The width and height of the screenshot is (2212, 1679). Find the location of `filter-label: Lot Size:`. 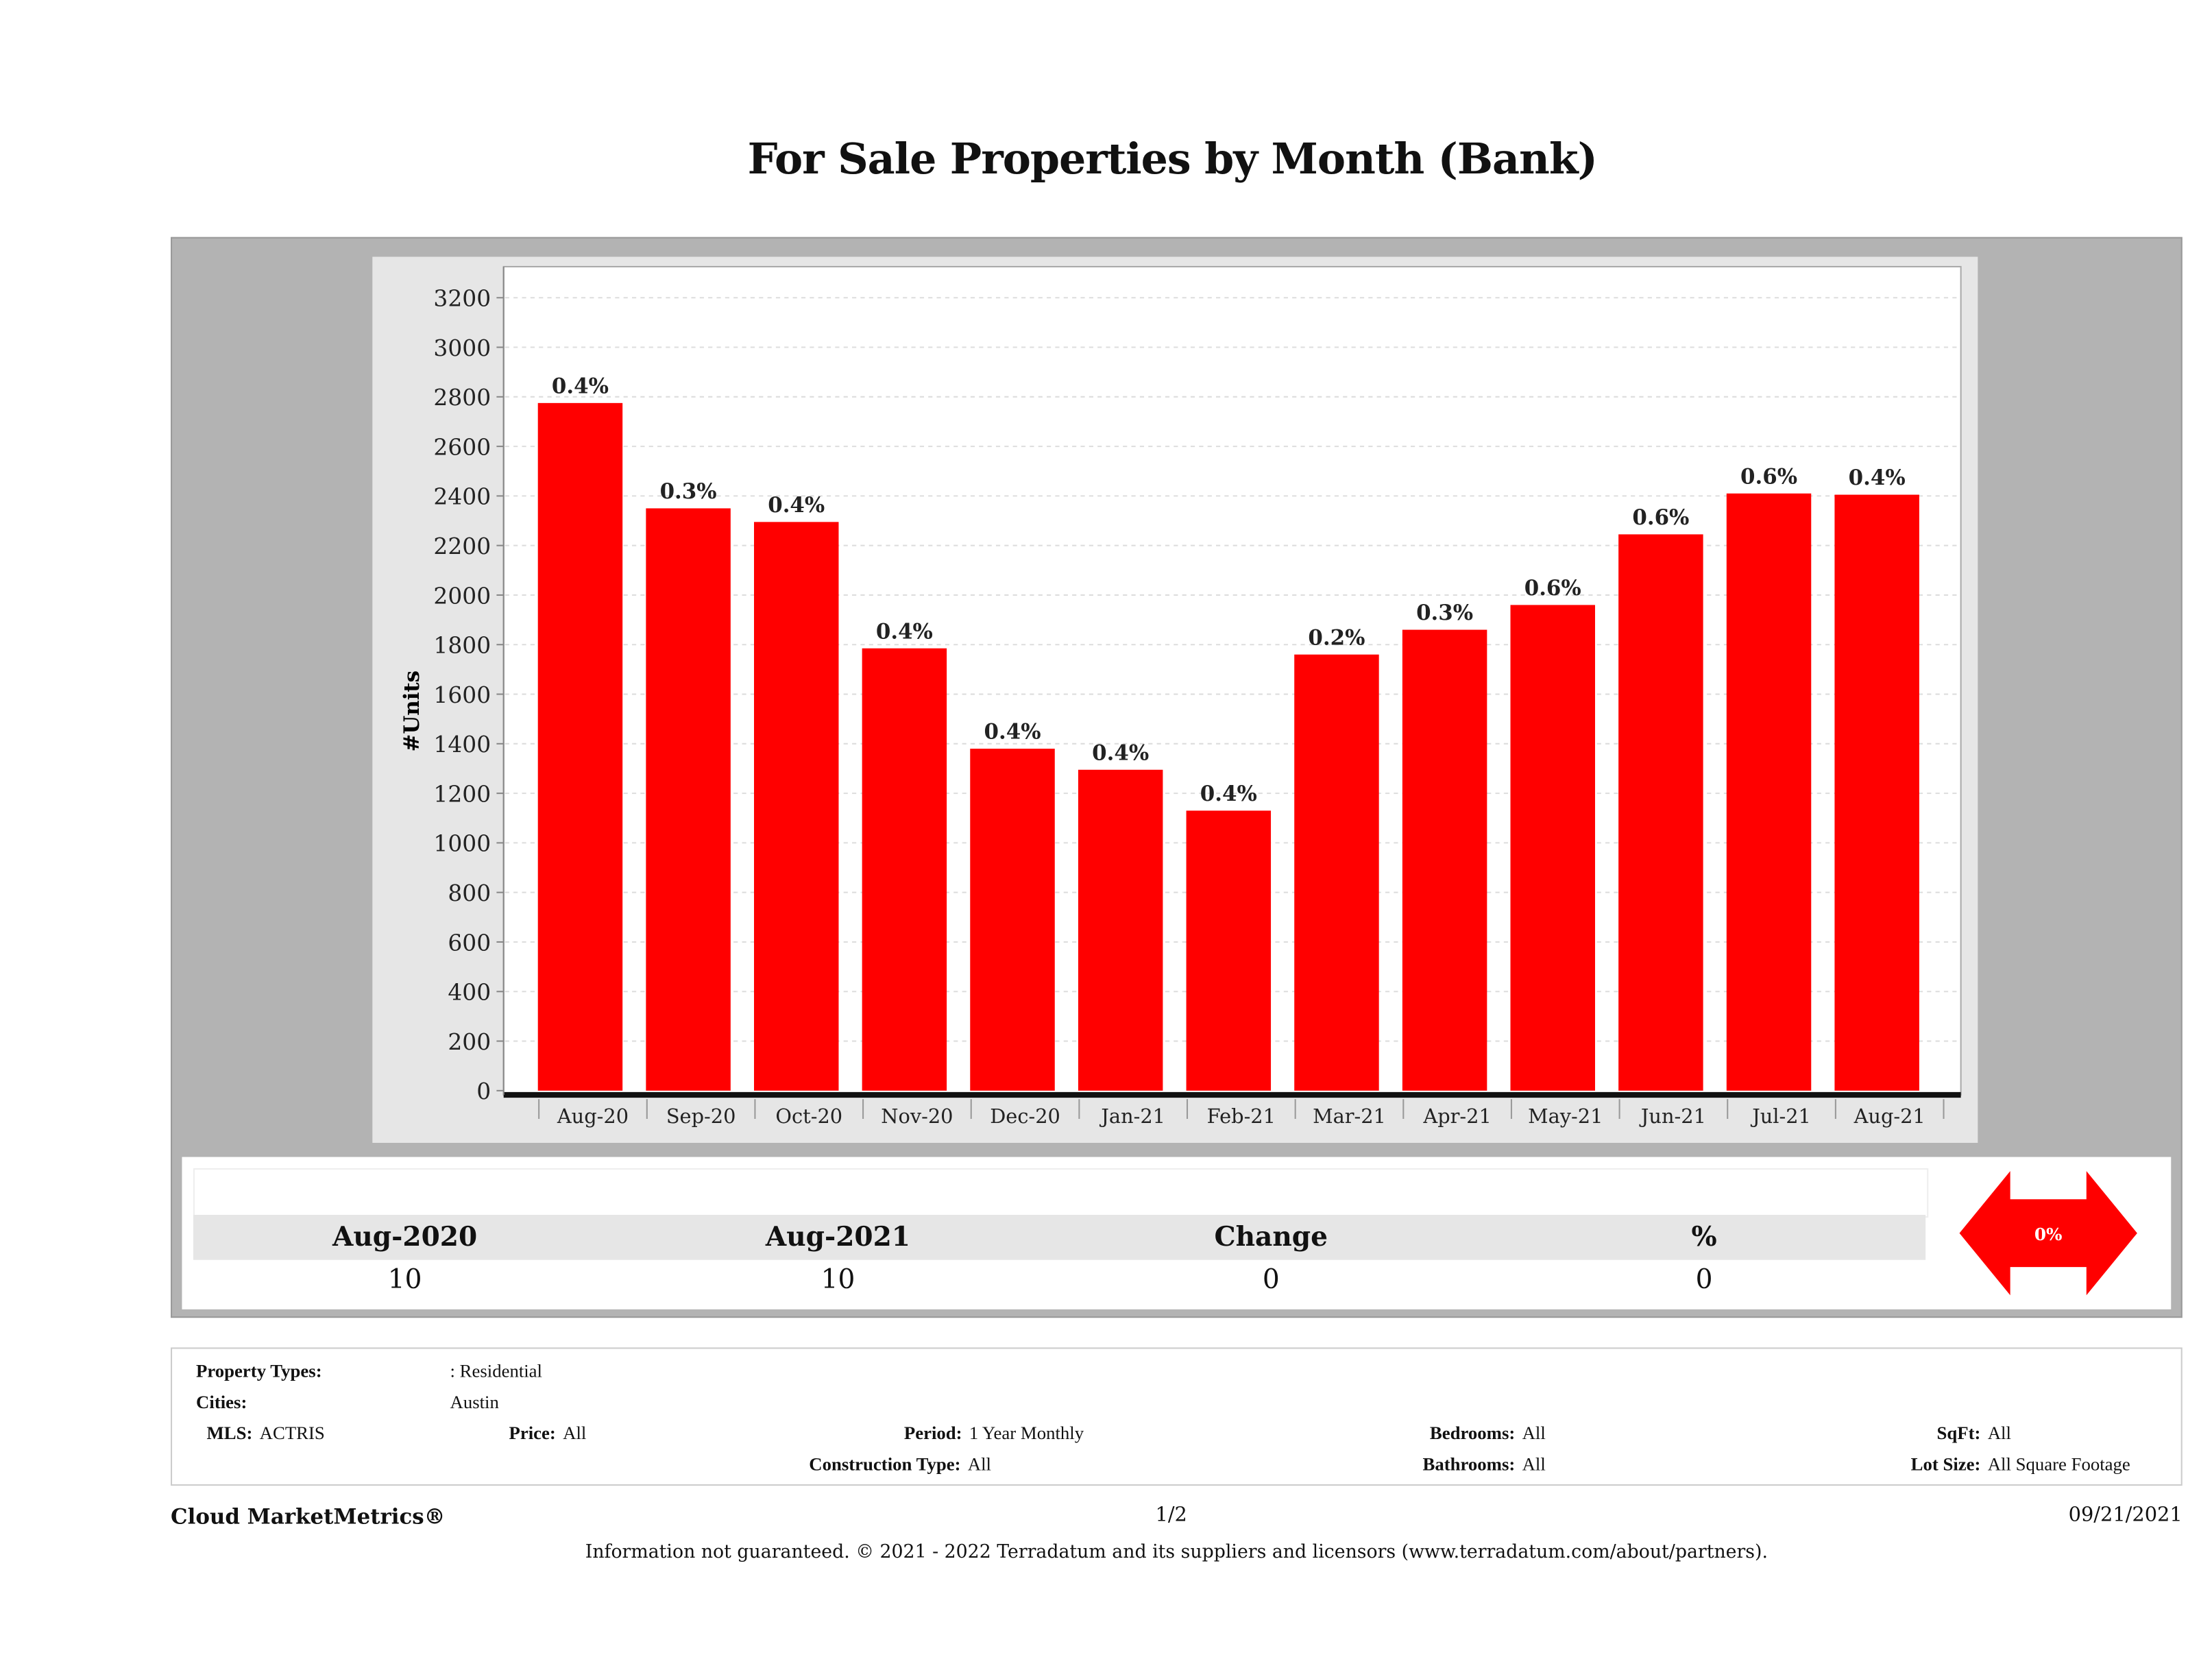

filter-label: Lot Size: is located at coordinates (1945, 1464).